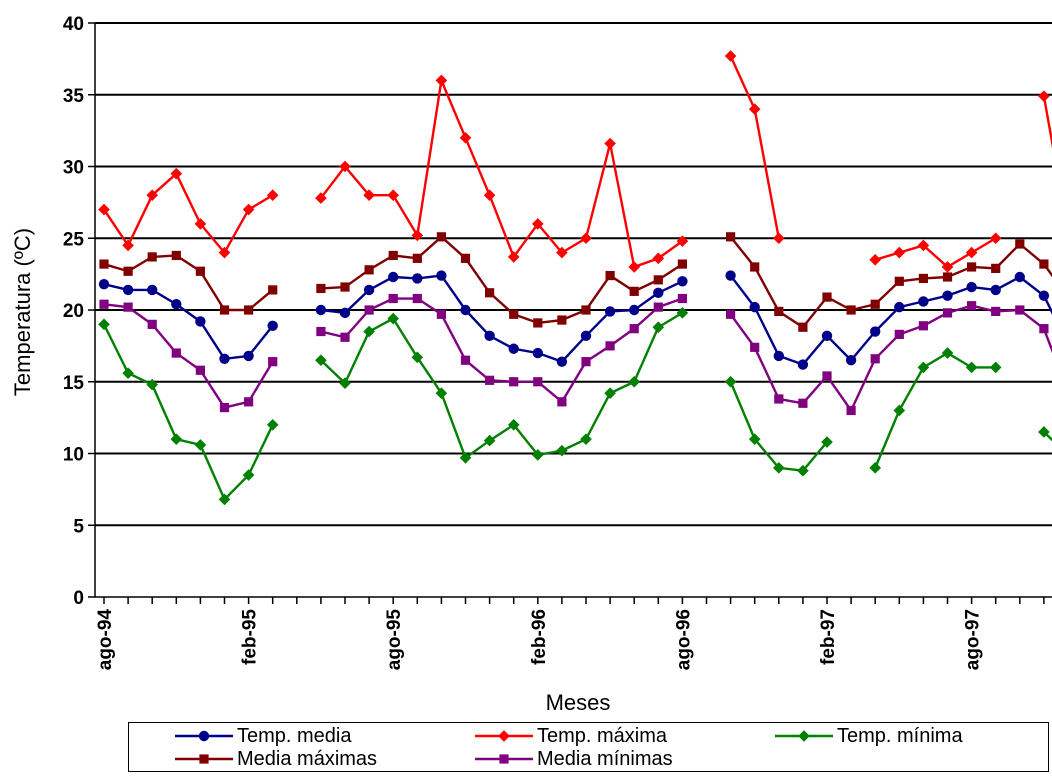 This screenshot has height=776, width=1052. I want to click on legend-label: Temp. media, so click(294, 735).